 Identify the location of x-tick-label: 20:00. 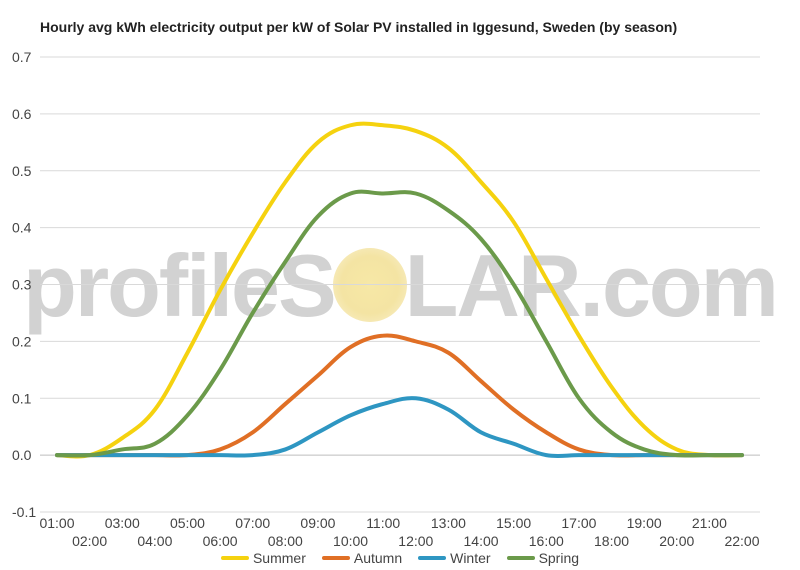
(676, 541).